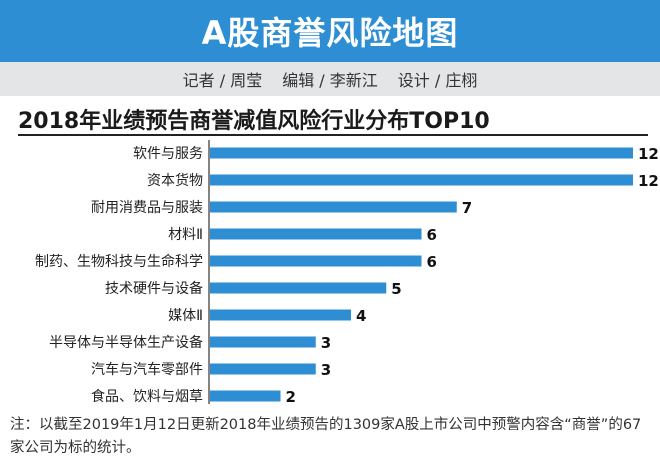 The image size is (660, 466). What do you see at coordinates (333, 135) in the screenshot?
I see `title-divider` at bounding box center [333, 135].